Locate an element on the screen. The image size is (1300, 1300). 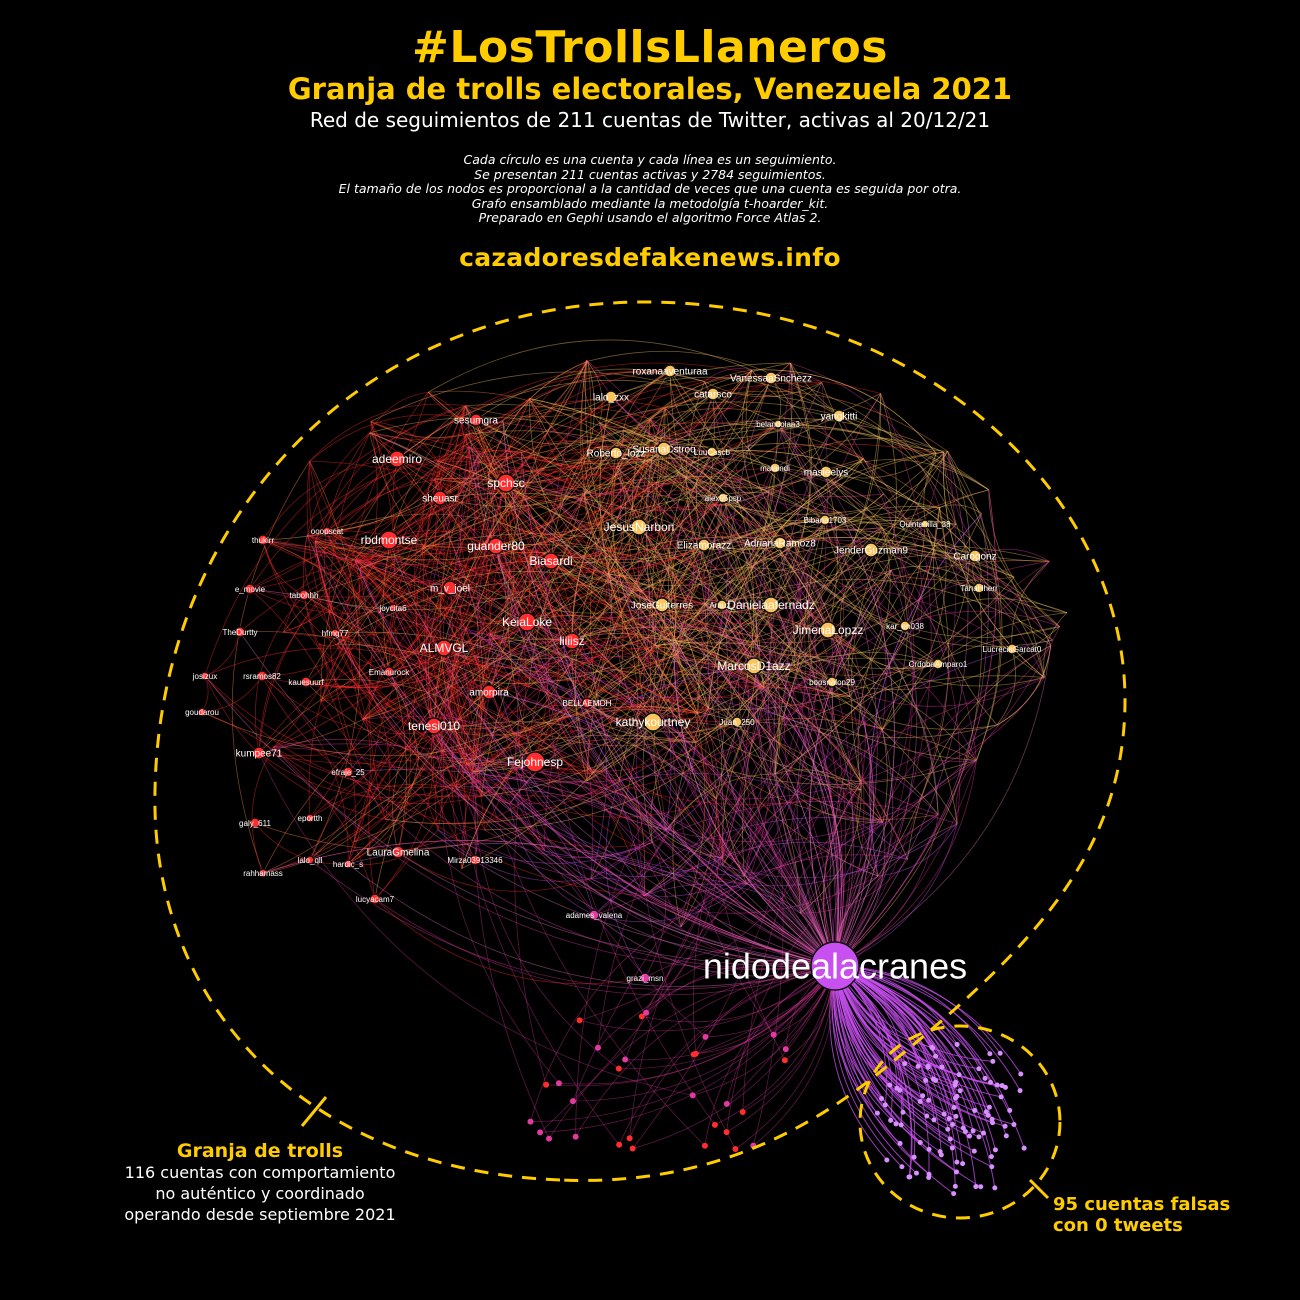
account-node-lalo_qll is located at coordinates (310, 860).